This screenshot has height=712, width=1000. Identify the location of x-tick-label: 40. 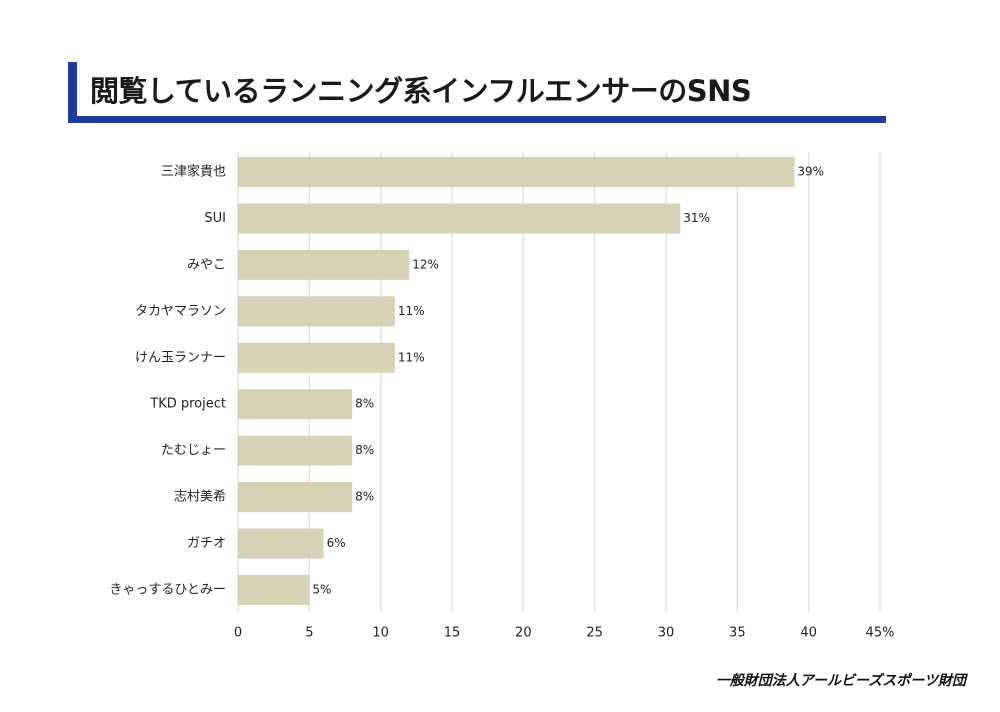
(808, 633).